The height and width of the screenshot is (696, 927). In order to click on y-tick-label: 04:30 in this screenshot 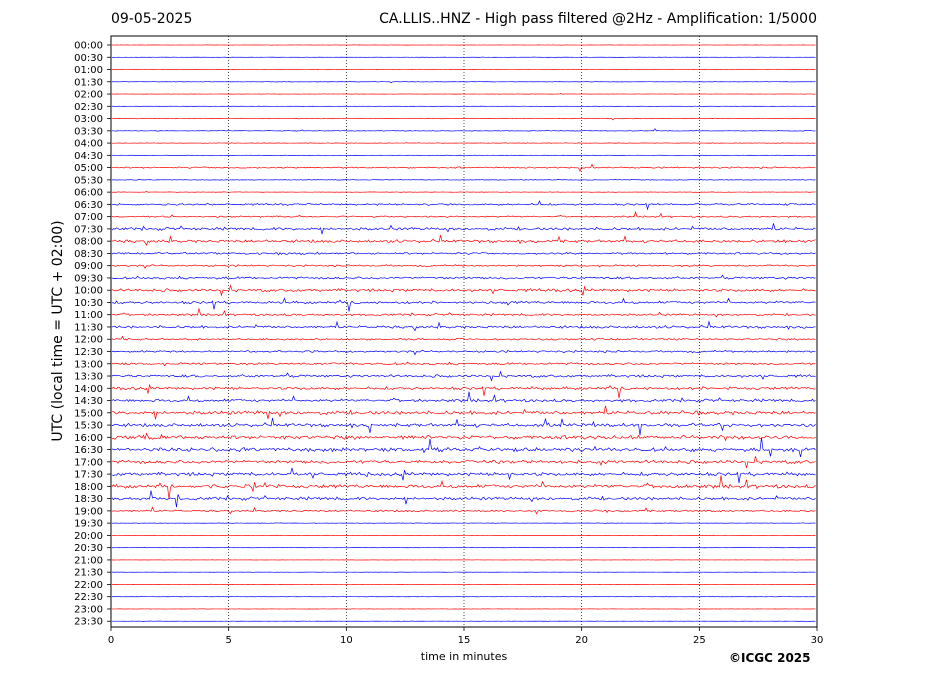, I will do `click(88, 156)`.